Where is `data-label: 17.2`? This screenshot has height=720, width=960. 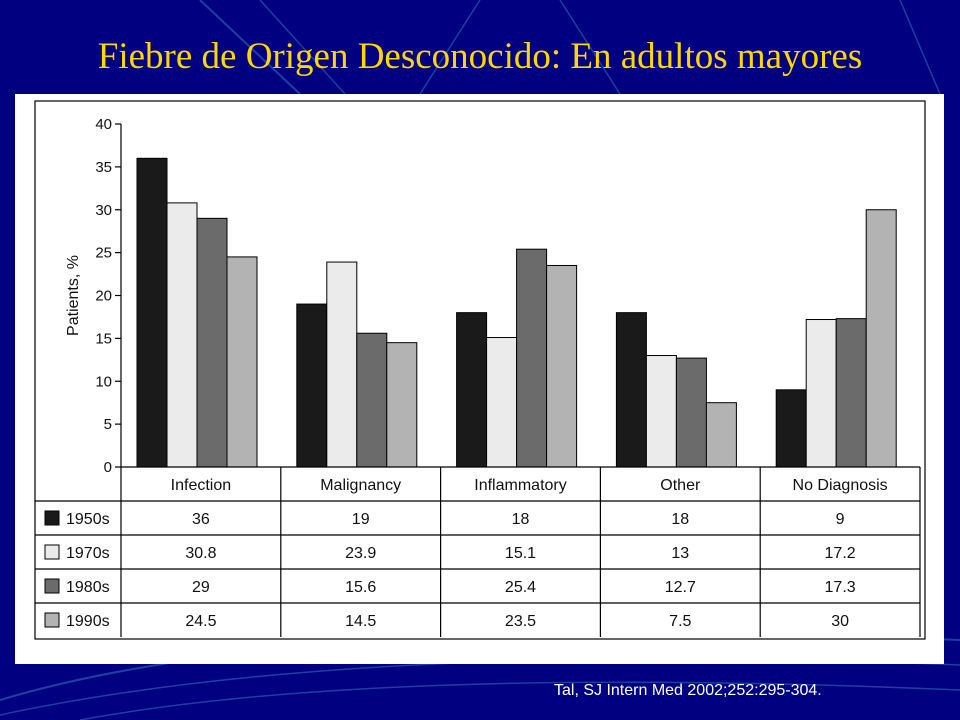
data-label: 17.2 is located at coordinates (840, 553).